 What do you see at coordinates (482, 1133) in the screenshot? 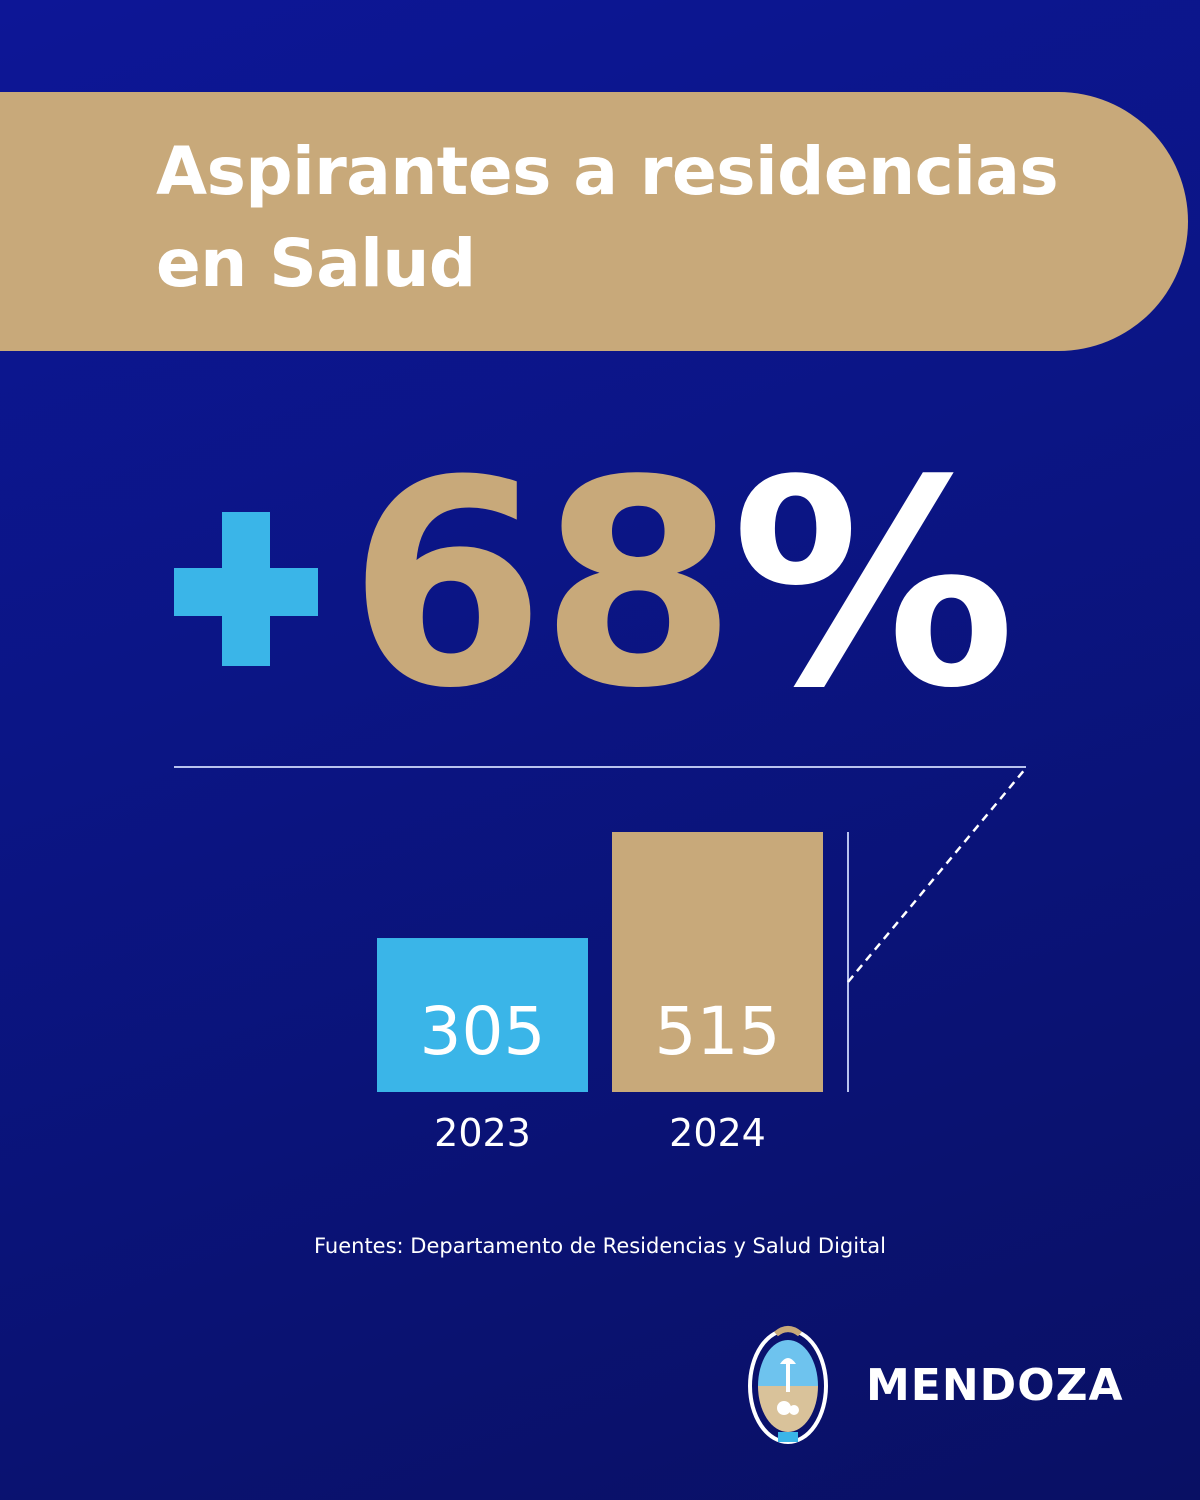
I see `category-label-2023: 2023` at bounding box center [482, 1133].